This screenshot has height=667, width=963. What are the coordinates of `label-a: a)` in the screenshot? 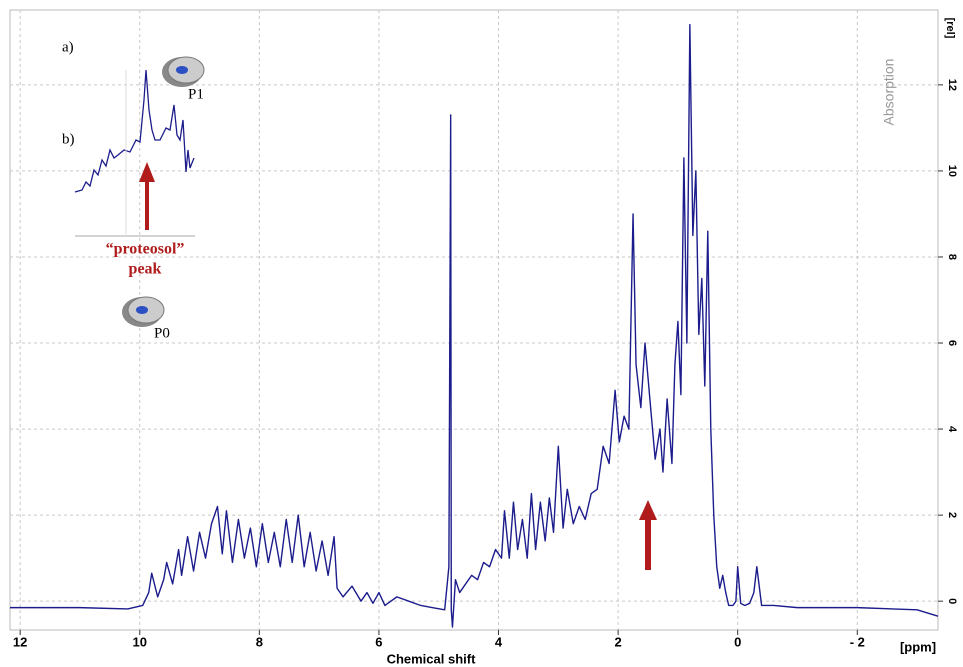 It's located at (68, 47).